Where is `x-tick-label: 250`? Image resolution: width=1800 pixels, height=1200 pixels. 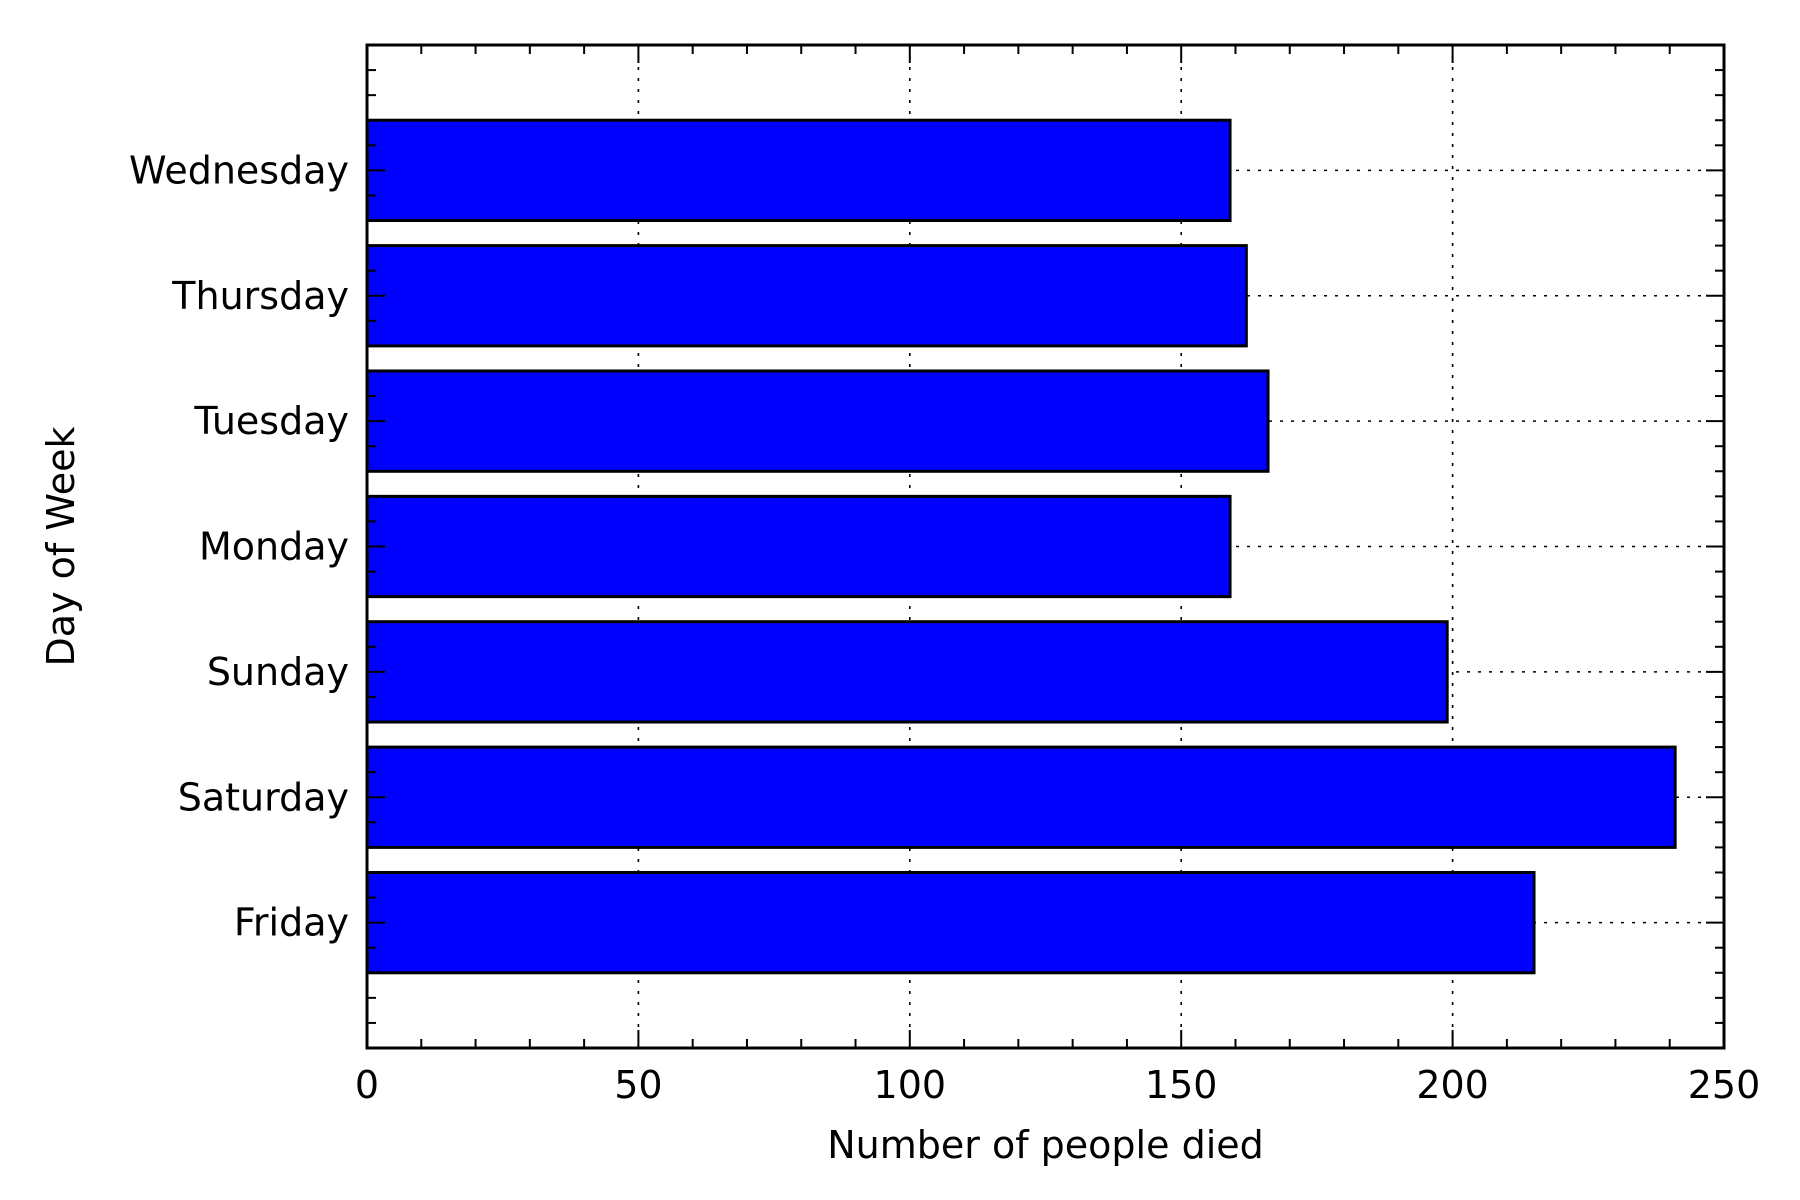 x-tick-label: 250 is located at coordinates (1724, 1085).